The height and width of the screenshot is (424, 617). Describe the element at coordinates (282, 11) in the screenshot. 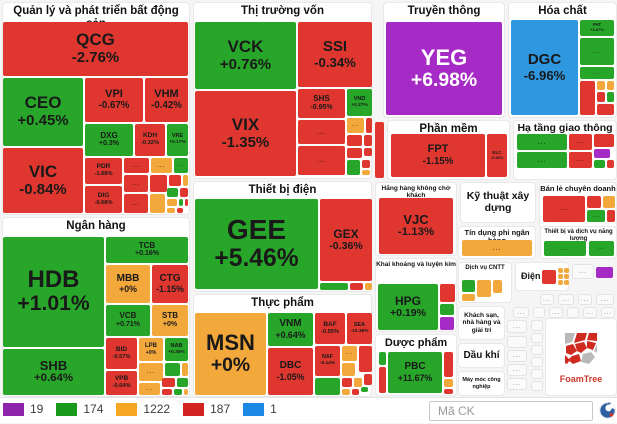

I see `sector-title: Thị trường vốn` at that location.